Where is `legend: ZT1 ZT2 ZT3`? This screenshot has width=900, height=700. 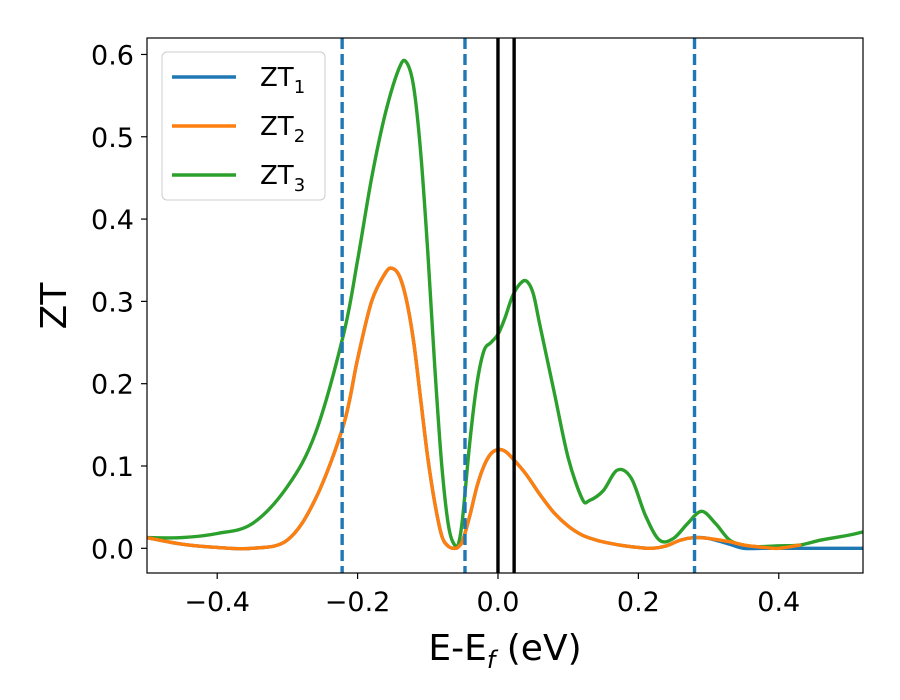
legend: ZT1 ZT2 ZT3 is located at coordinates (243, 126).